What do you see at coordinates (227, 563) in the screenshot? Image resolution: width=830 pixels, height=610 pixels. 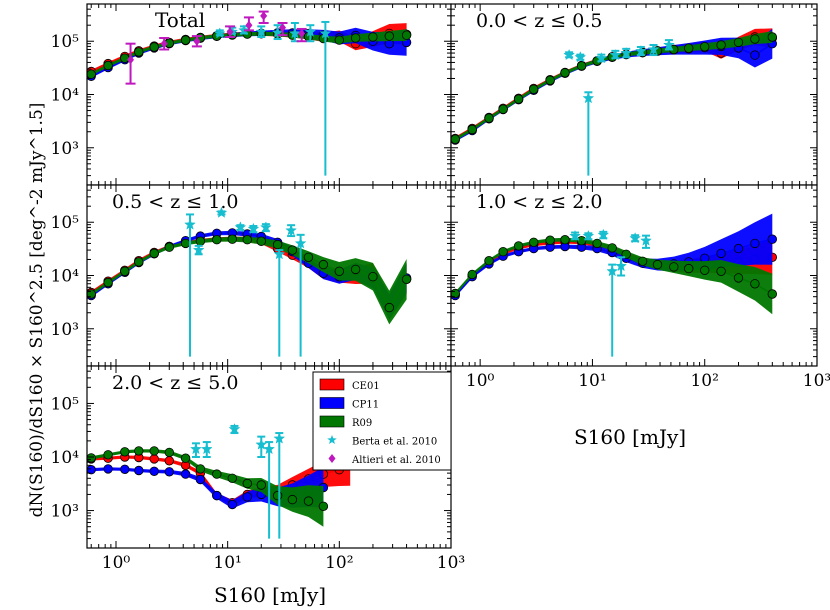 I see `x-tick-label: 10¹` at bounding box center [227, 563].